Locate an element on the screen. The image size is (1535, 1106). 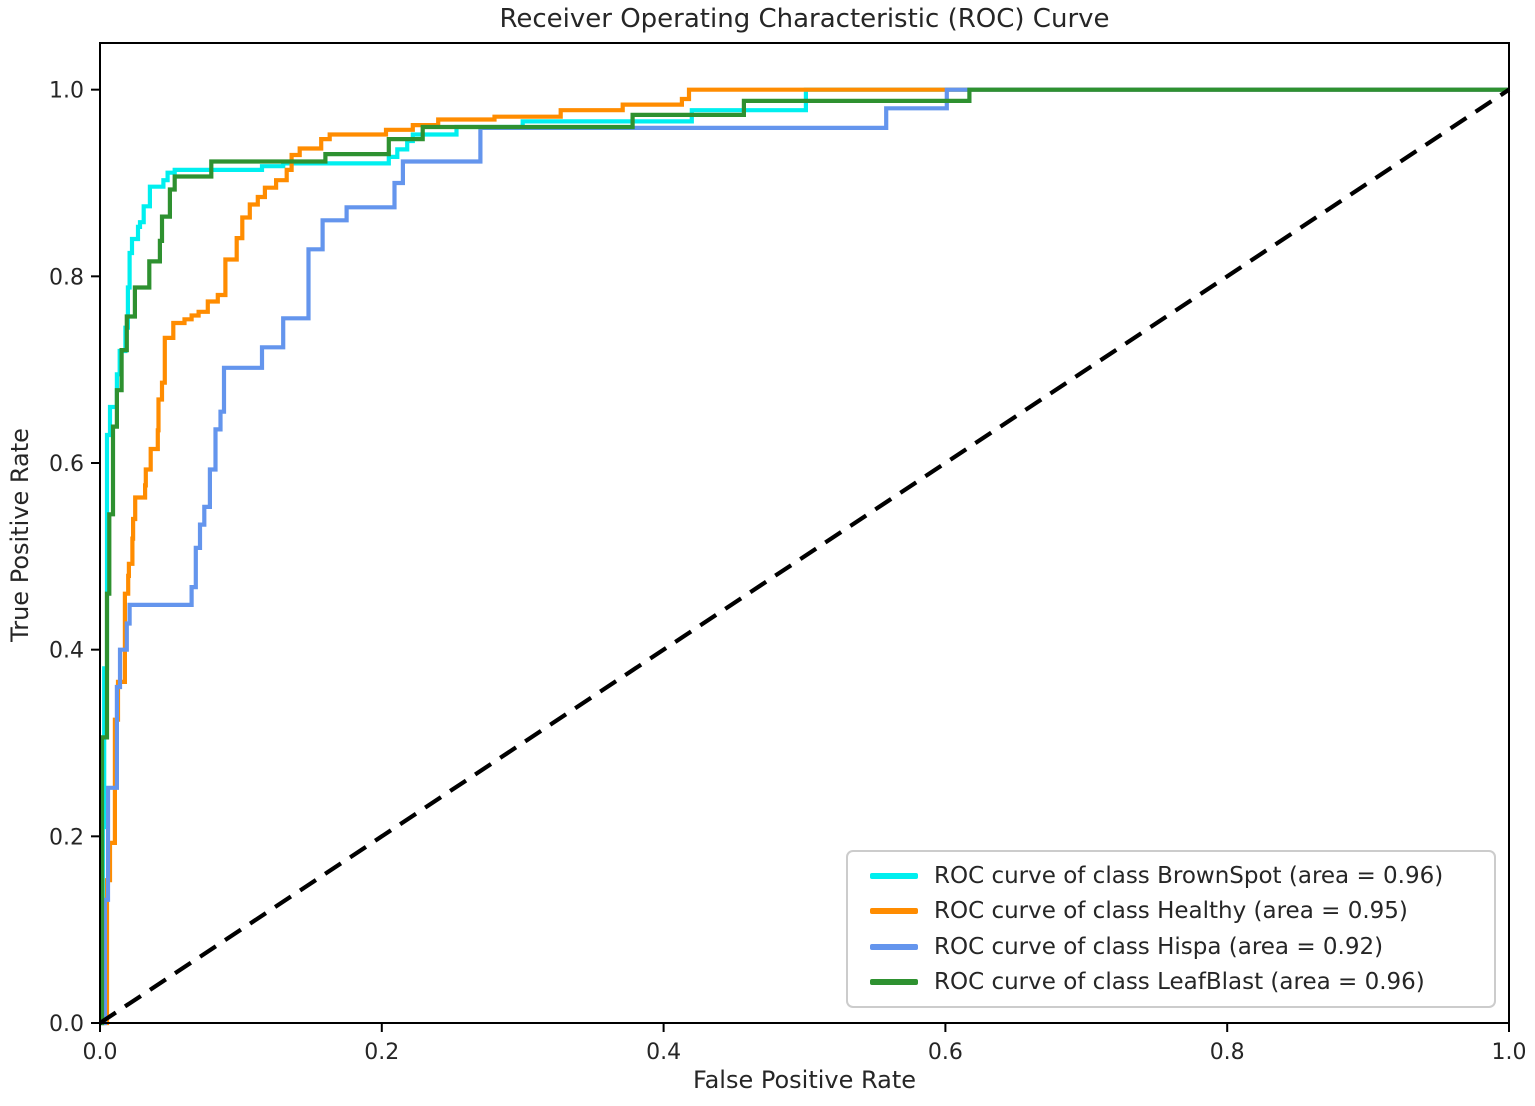
x-tick-label: 0.4 is located at coordinates (663, 1052).